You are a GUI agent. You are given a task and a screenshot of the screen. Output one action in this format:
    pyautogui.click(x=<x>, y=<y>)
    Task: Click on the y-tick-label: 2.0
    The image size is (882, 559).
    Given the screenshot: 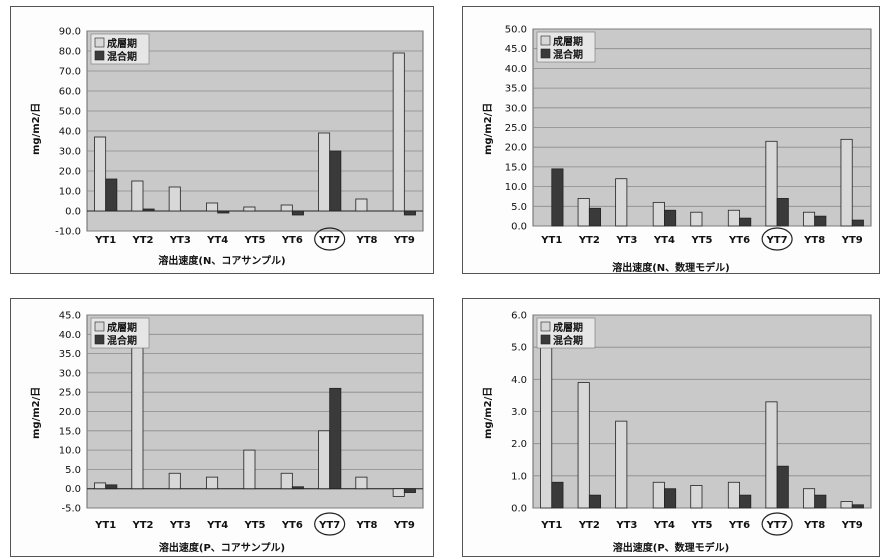 What is the action you would take?
    pyautogui.click(x=519, y=444)
    